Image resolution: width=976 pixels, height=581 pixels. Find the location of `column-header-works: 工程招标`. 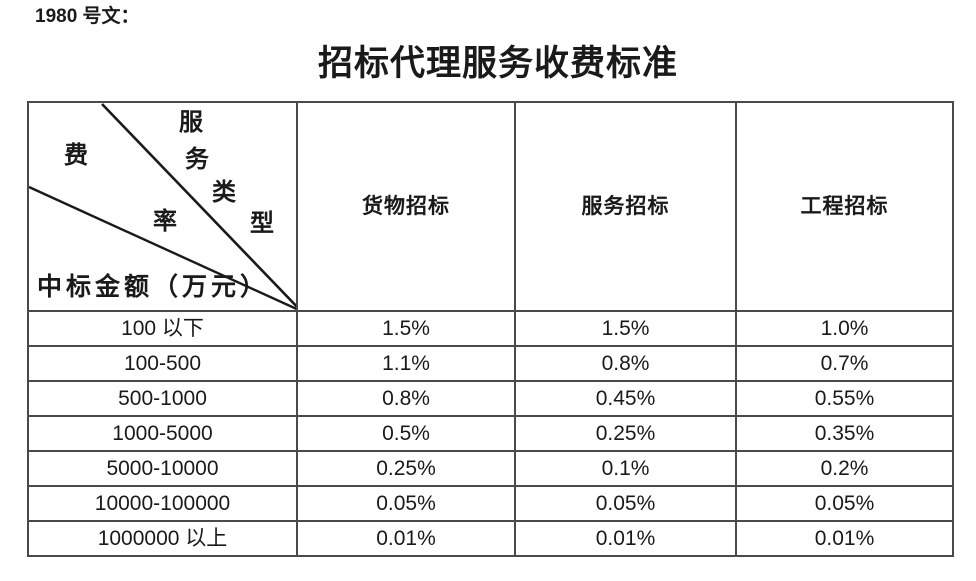

column-header-works: 工程招标 is located at coordinates (844, 206).